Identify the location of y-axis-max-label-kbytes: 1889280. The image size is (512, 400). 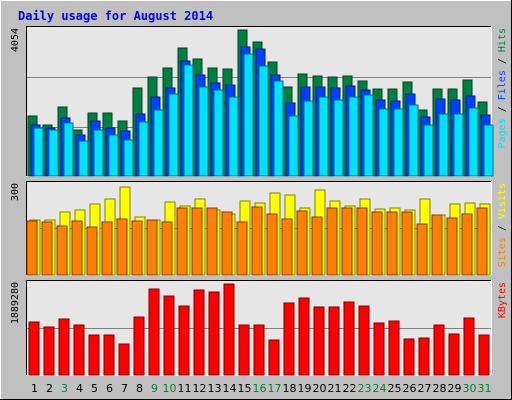
(15, 303).